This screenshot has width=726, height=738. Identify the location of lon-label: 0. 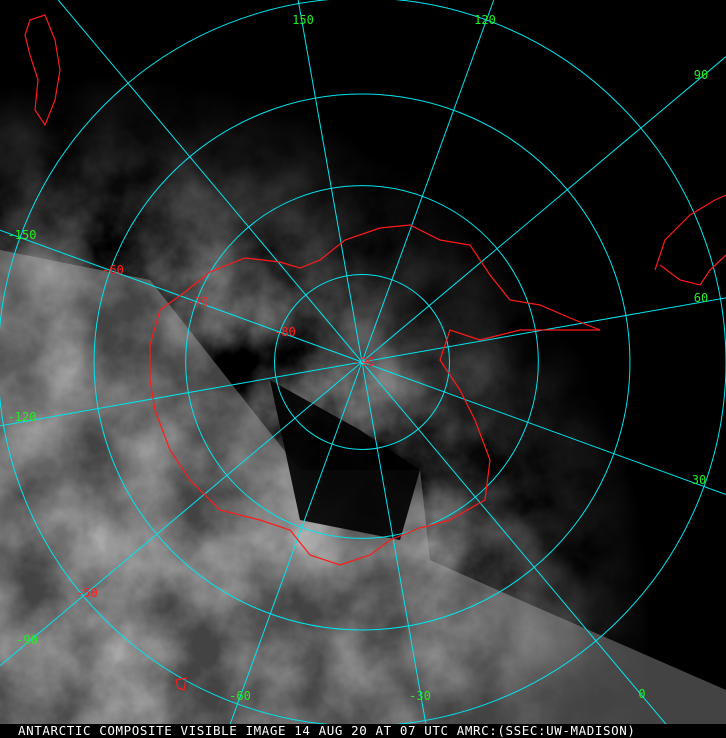
(642, 694).